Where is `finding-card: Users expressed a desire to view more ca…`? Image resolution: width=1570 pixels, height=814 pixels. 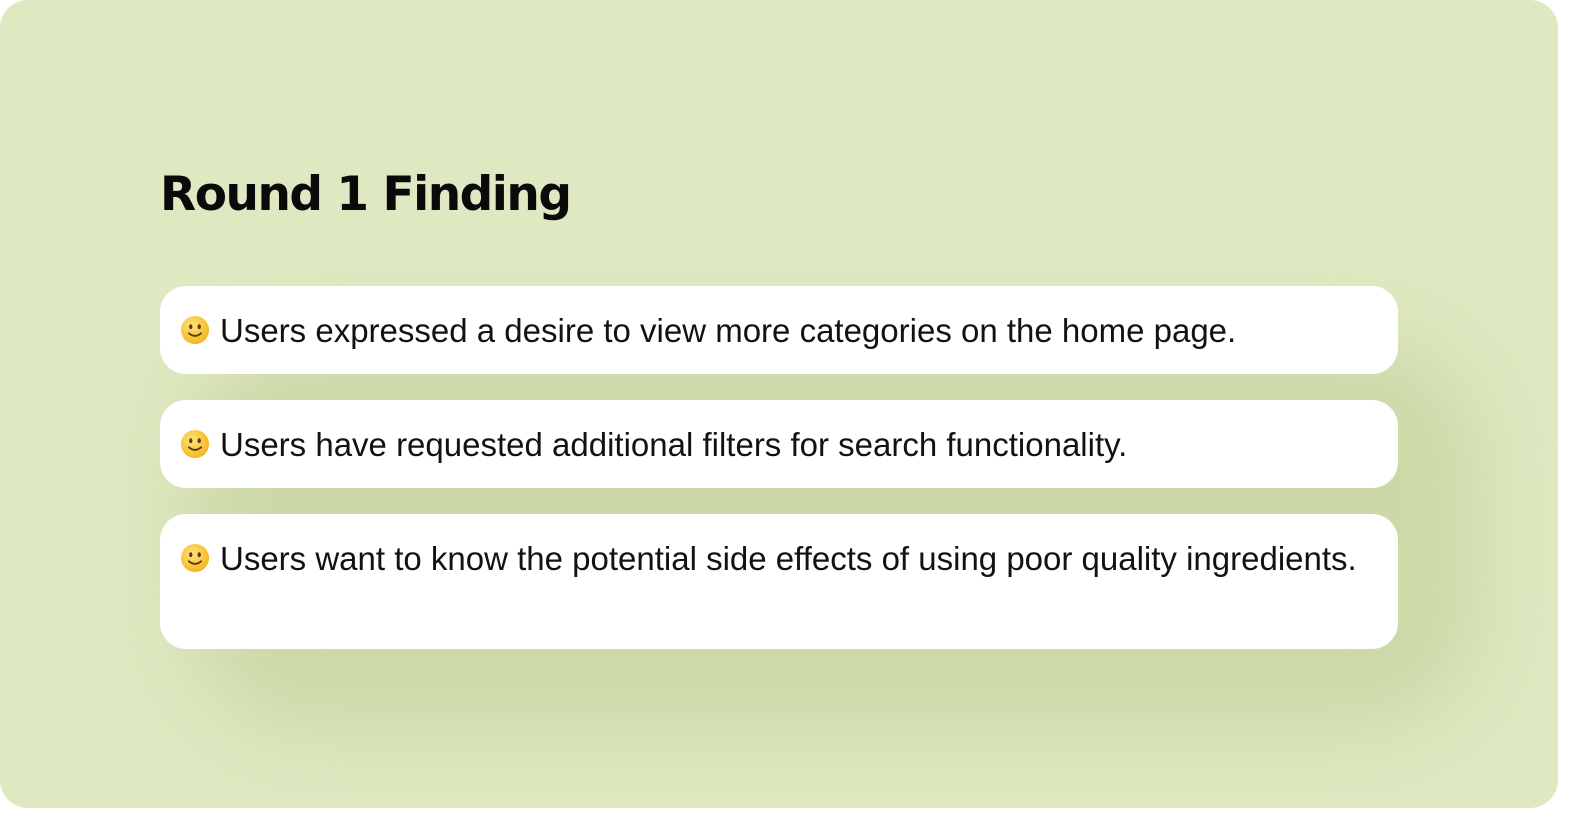
finding-card: Users expressed a desire to view more ca… is located at coordinates (779, 330).